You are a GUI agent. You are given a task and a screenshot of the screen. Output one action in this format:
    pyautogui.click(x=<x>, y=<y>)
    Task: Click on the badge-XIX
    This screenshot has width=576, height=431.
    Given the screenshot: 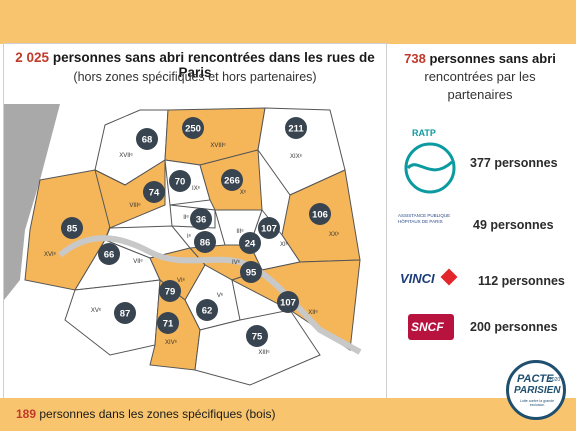 What is the action you would take?
    pyautogui.click(x=296, y=128)
    